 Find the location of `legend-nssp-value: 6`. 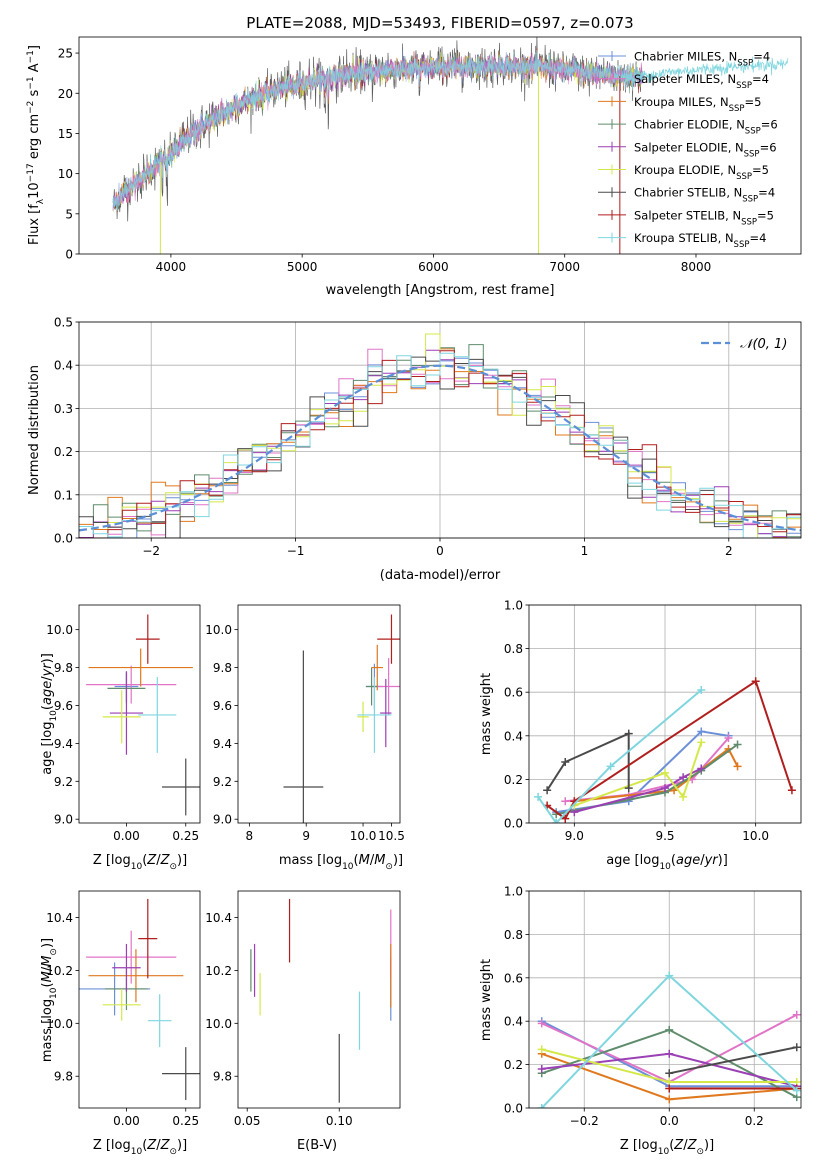

legend-nssp-value: 6 is located at coordinates (772, 147).